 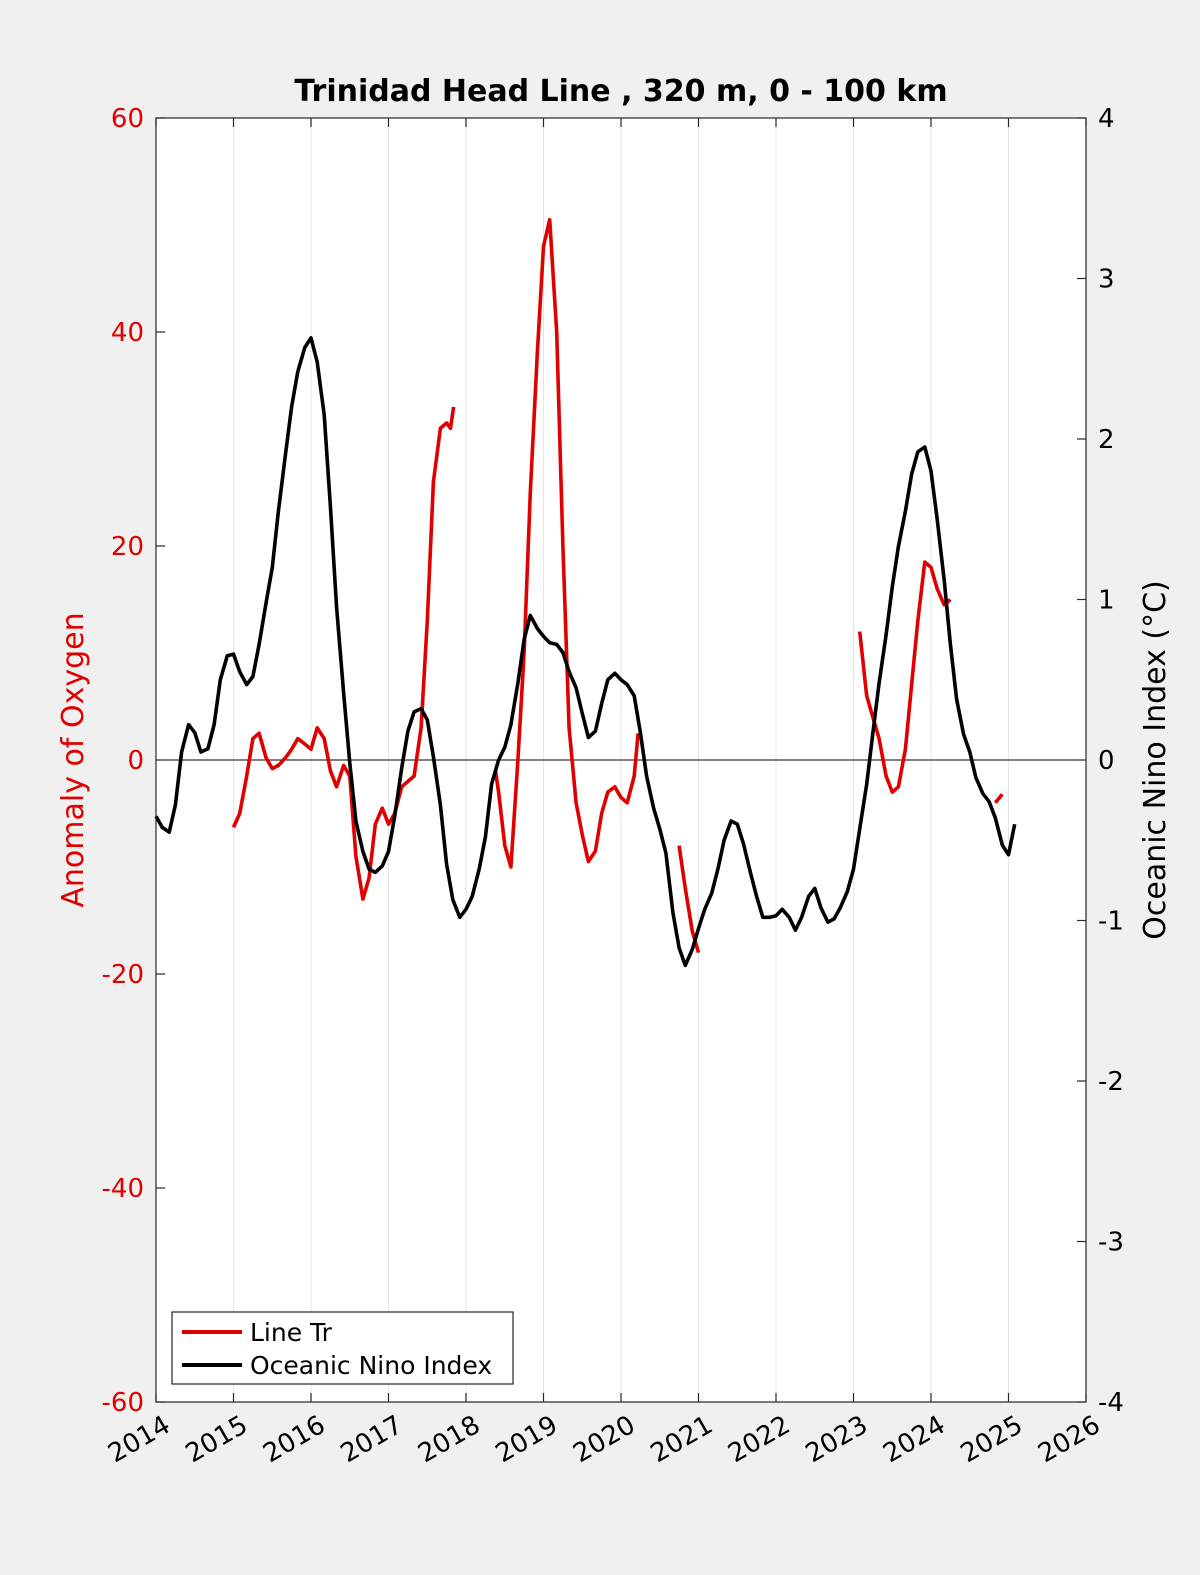 I want to click on y-right-tick-label: 3, so click(x=1106, y=280).